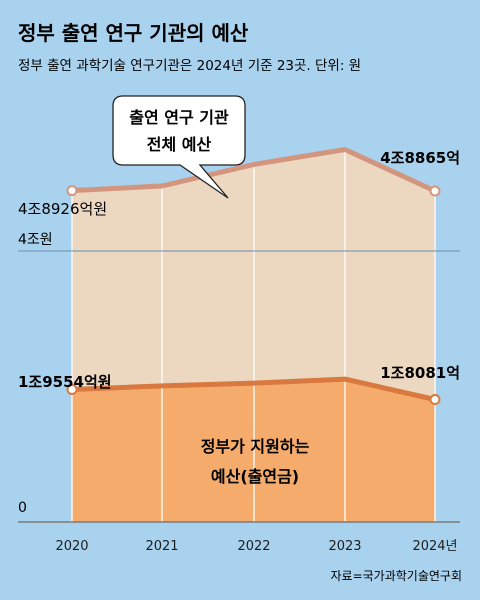  Describe the element at coordinates (22, 508) in the screenshot. I see `zero-label: 0` at that location.